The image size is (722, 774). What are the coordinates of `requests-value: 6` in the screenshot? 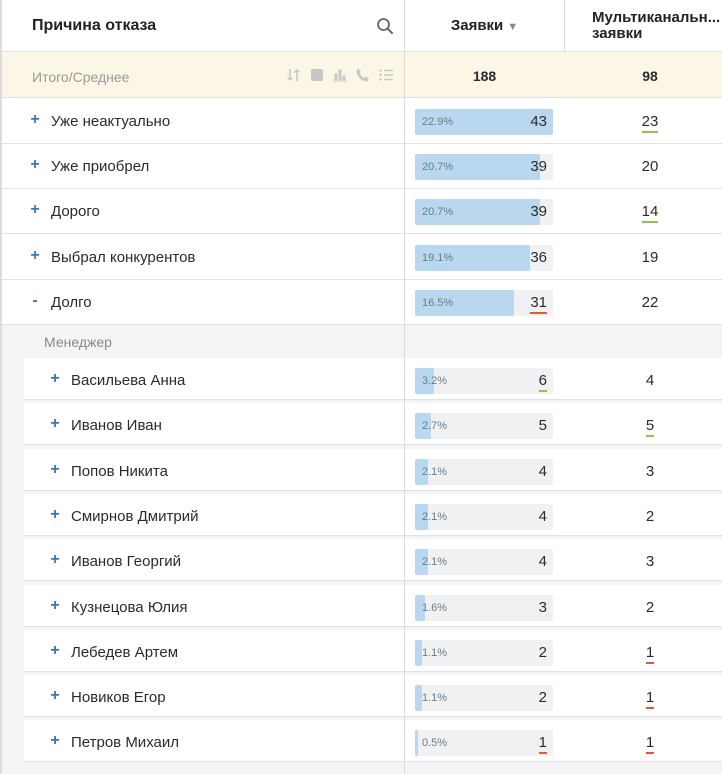 It's located at (542, 382).